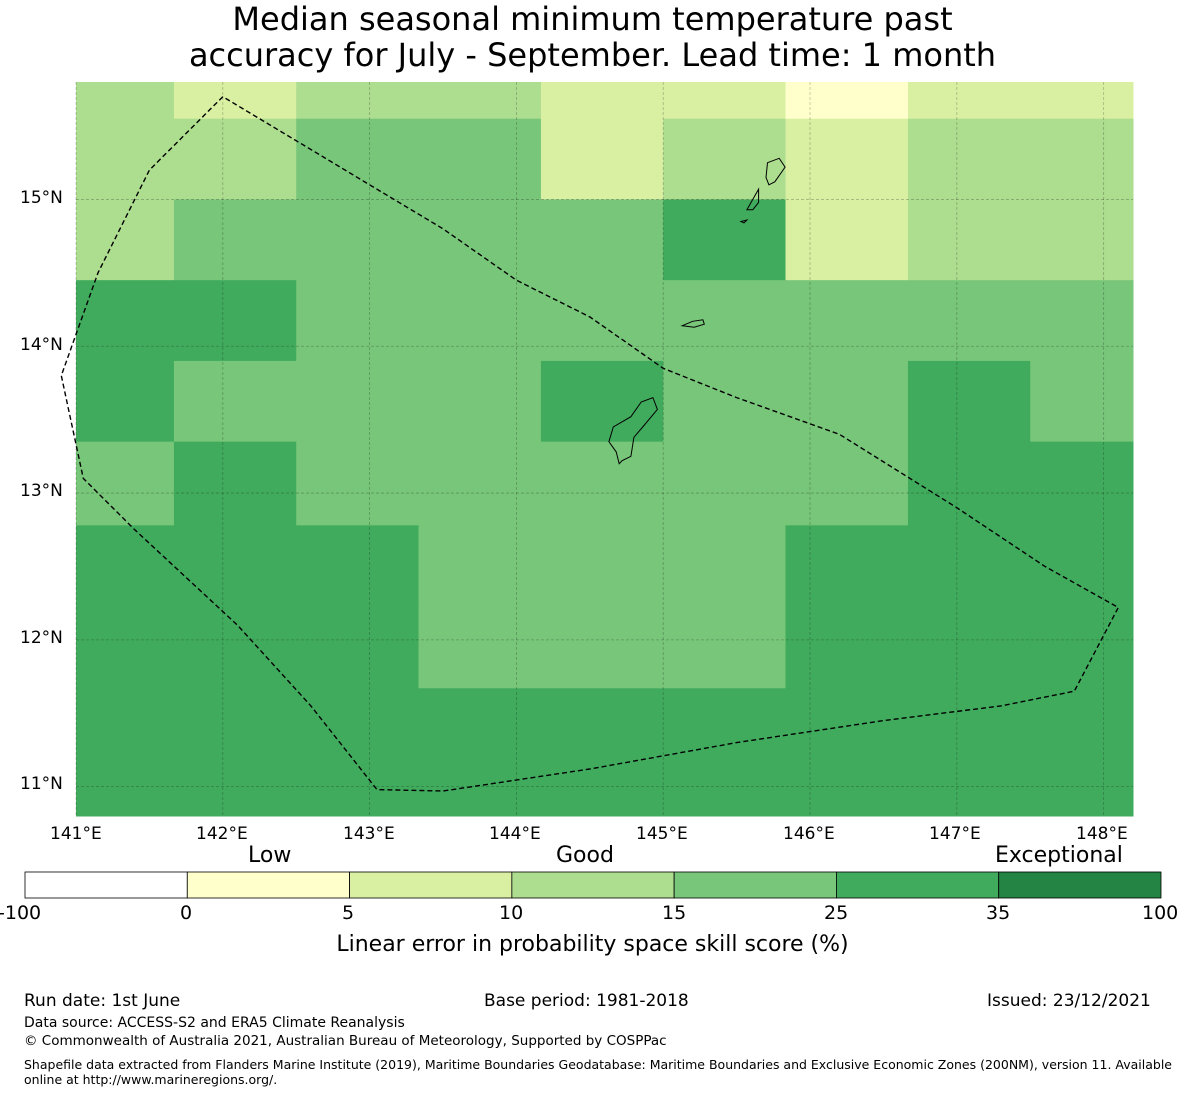  Describe the element at coordinates (515, 834) in the screenshot. I see `lon-tick-label: 144°E` at that location.